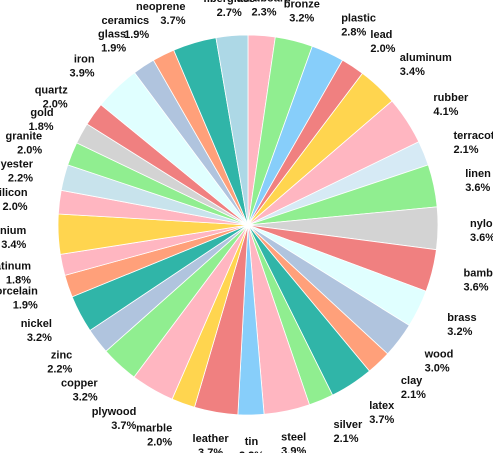 The width and height of the screenshot is (493, 453). What do you see at coordinates (232, 130) in the screenshot?
I see `pie-slice-fiberglass` at bounding box center [232, 130].